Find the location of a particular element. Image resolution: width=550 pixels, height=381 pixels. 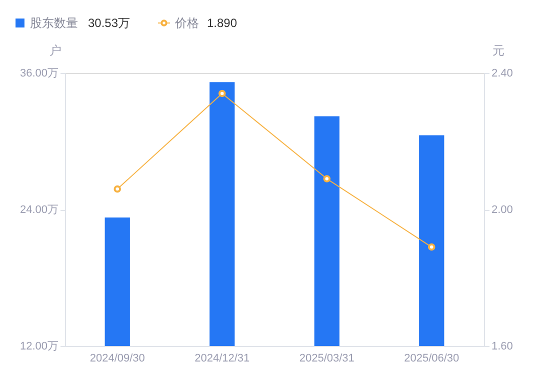

text: 30.53万 is located at coordinates (109, 23).